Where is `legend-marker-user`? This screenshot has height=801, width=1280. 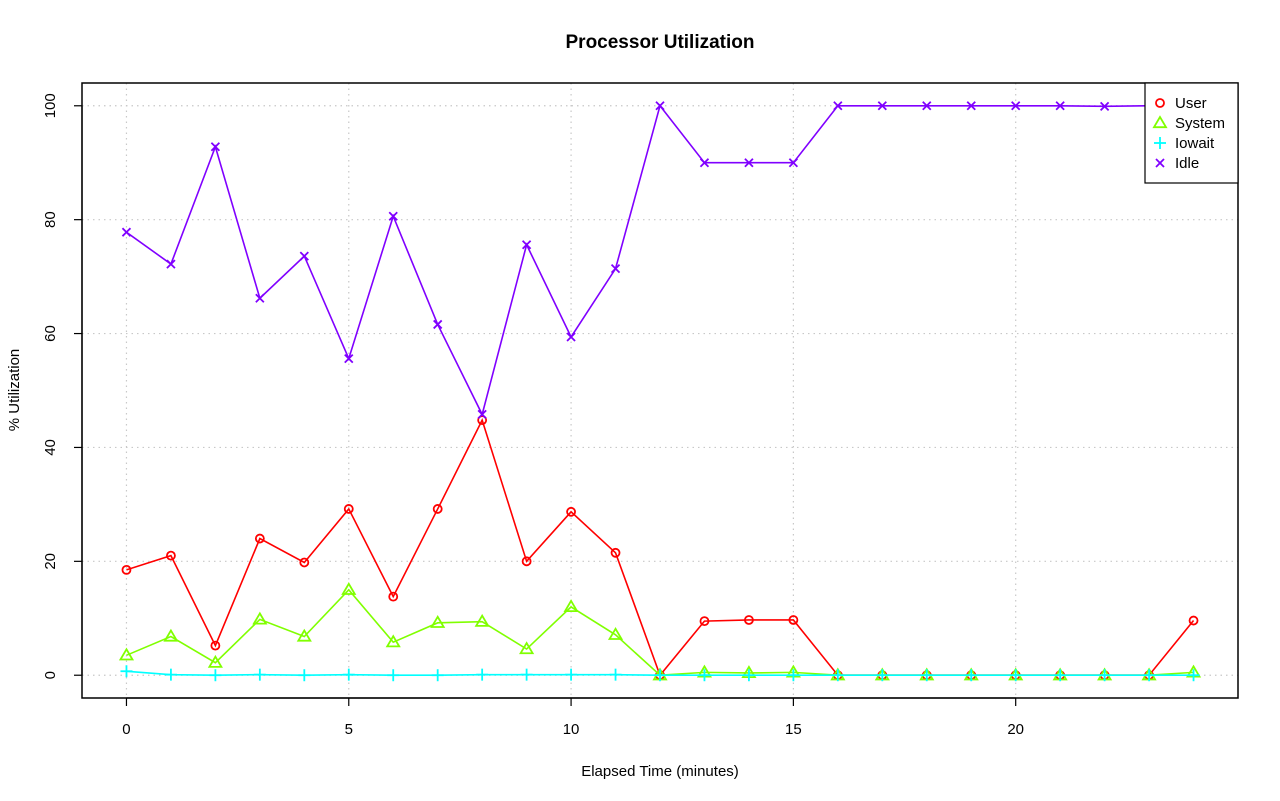 legend-marker-user is located at coordinates (1160, 103).